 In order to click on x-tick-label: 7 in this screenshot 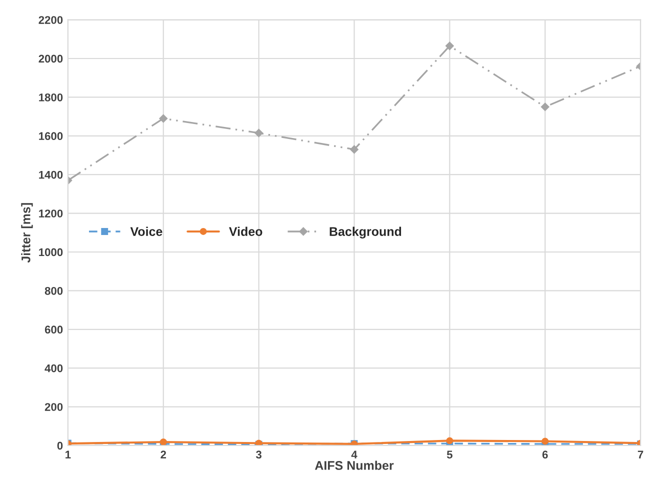, I will do `click(641, 454)`.